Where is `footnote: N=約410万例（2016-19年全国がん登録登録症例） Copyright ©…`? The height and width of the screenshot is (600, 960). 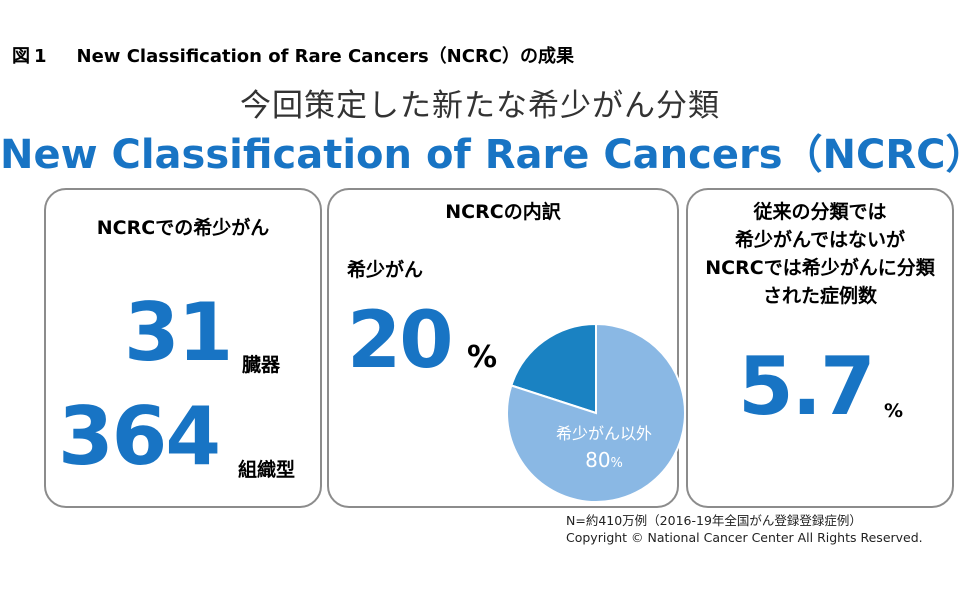 footnote: N=約410万例（2016-19年全国がん登録登録症例） Copyright ©… is located at coordinates (744, 529).